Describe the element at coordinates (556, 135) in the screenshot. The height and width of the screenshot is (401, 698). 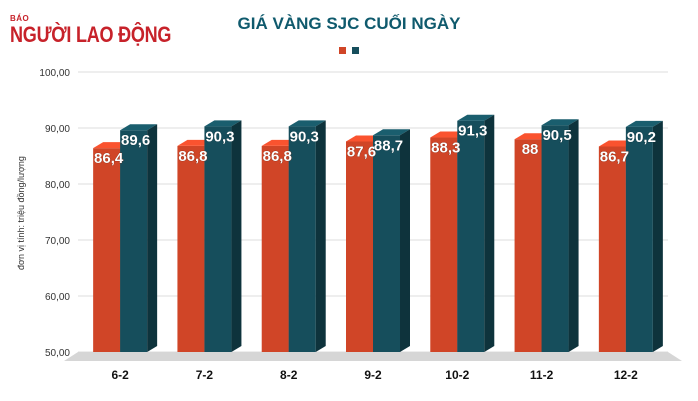
I see `data-label: 90,5` at that location.